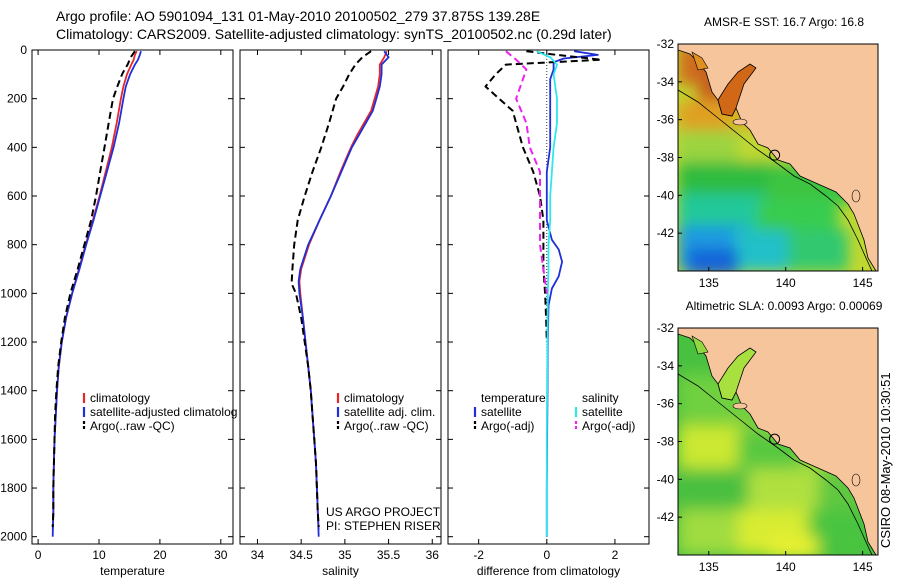 This screenshot has width=900, height=580. What do you see at coordinates (17, 147) in the screenshot?
I see `y-tick-label: 400` at bounding box center [17, 147].